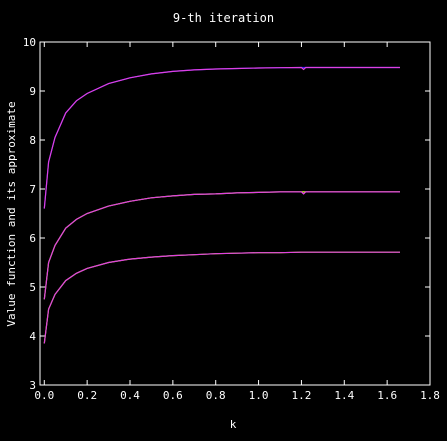 Image resolution: width=447 pixels, height=441 pixels. I want to click on y-axis-label: Value function and its approximate, so click(11, 213).